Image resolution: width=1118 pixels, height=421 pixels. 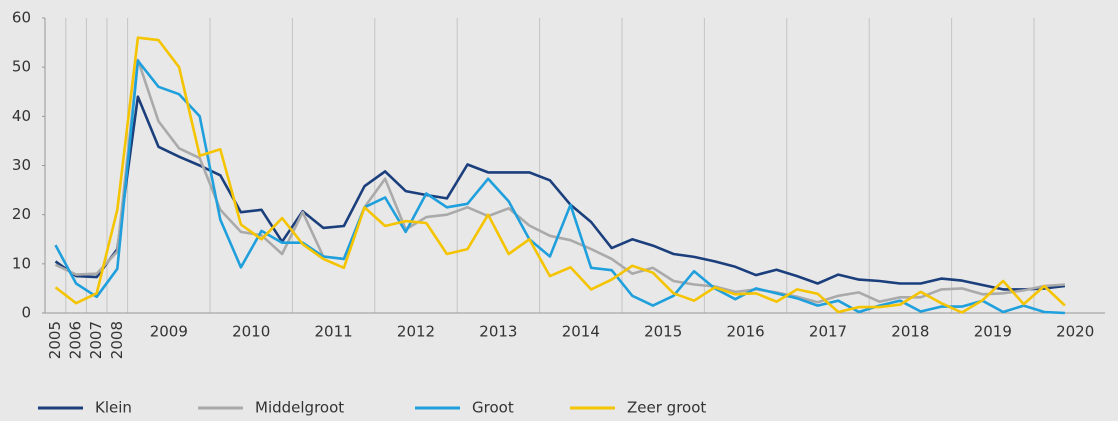 I want to click on y-tick-label: 60, so click(x=21, y=18).